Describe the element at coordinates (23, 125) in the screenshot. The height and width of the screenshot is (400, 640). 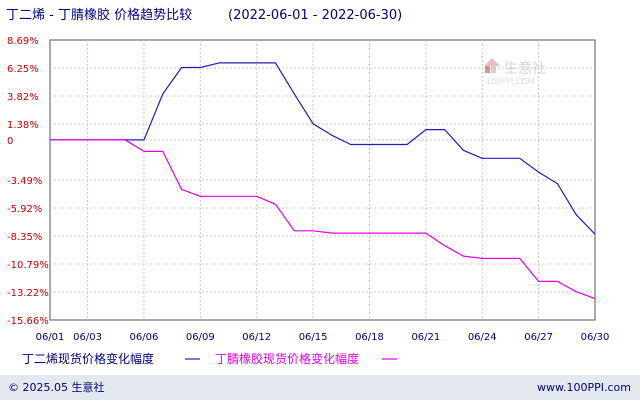
I see `y-tick-label: 1.38%` at that location.